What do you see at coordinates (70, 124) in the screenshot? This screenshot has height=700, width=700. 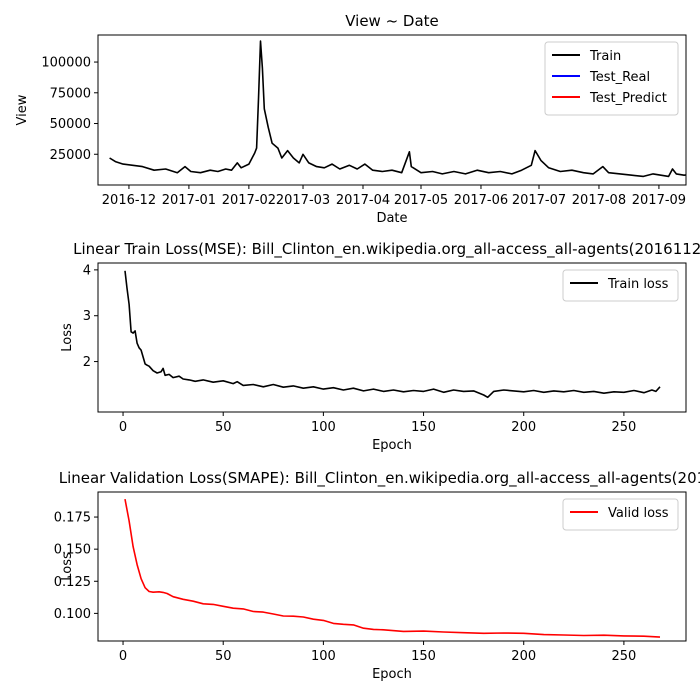 I see `y-tick-label: 50000` at bounding box center [70, 124].